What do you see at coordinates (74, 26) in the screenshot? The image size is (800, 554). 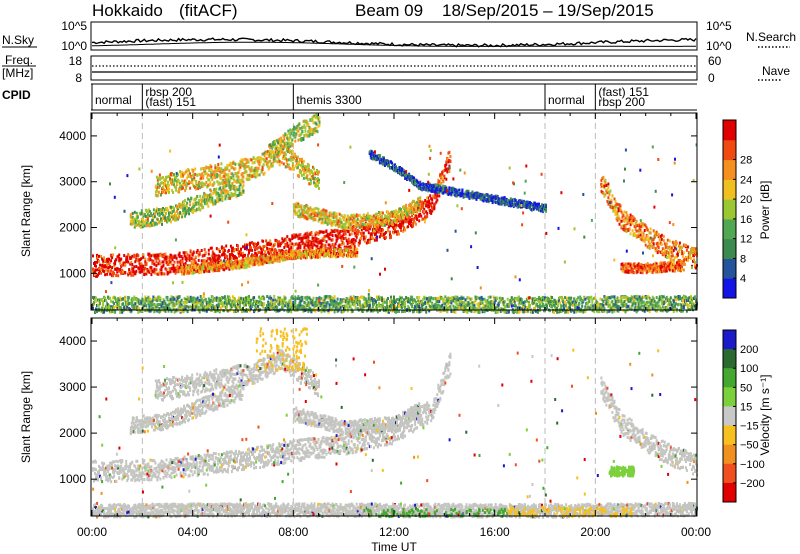 I see `nsky-tick-high: 10^5` at bounding box center [74, 26].